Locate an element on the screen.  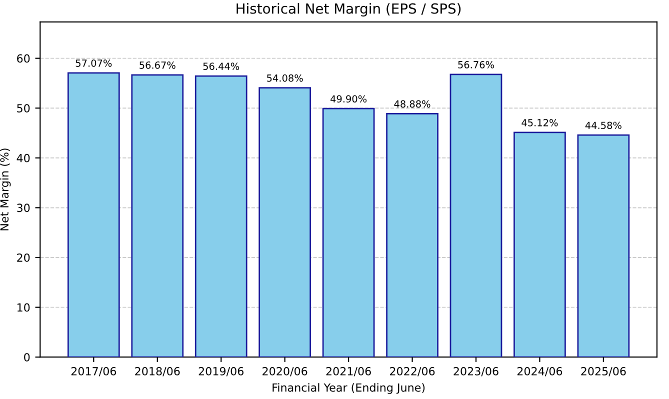
data-label: 54.08% is located at coordinates (285, 78).